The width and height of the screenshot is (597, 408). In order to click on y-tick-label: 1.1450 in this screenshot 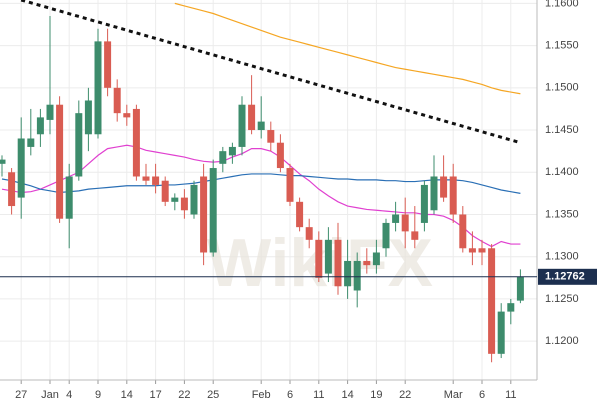, I will do `click(562, 130)`.